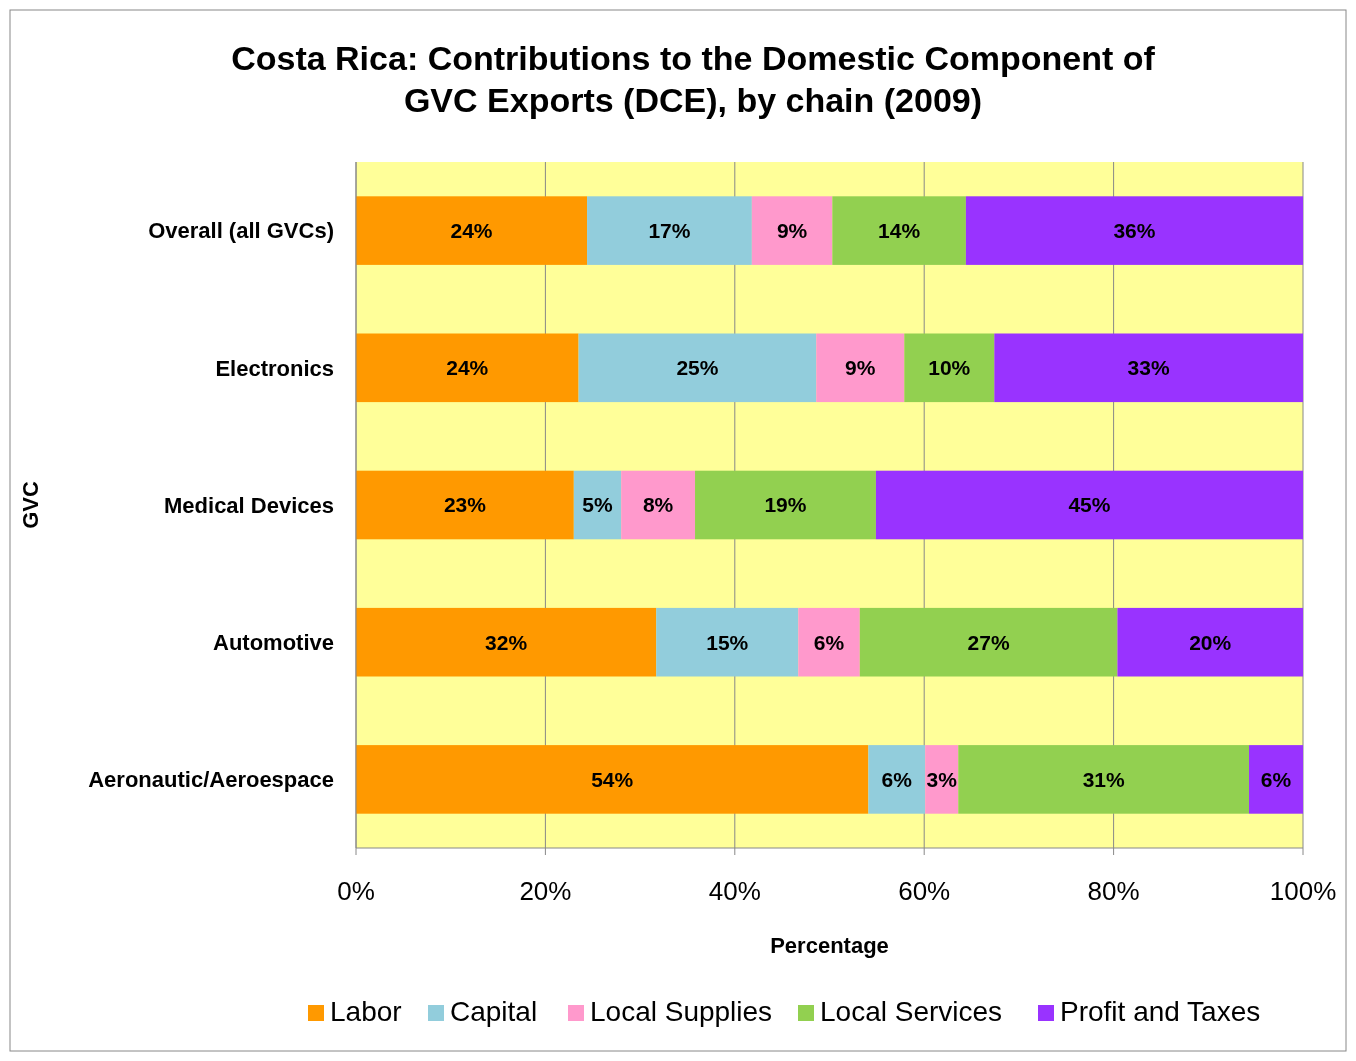 The image size is (1356, 1061). I want to click on data-label: 27%, so click(988, 642).